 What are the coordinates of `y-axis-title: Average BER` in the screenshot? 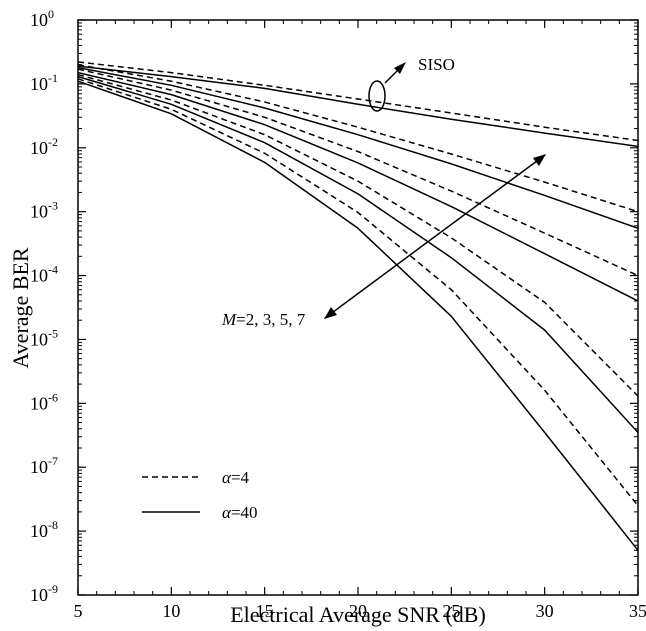 It's located at (20, 307).